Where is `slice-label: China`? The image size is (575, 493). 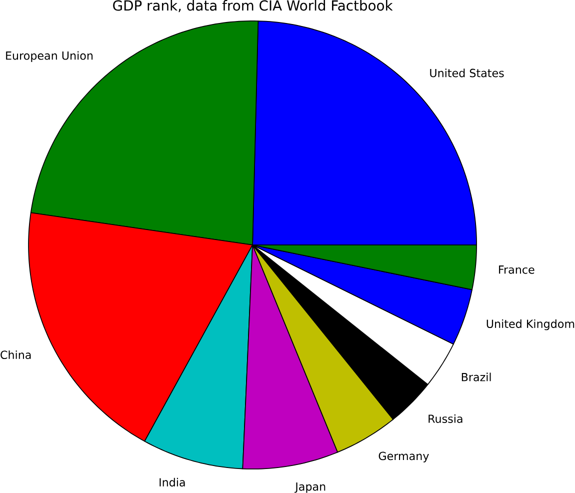
slice-label: China is located at coordinates (15, 355).